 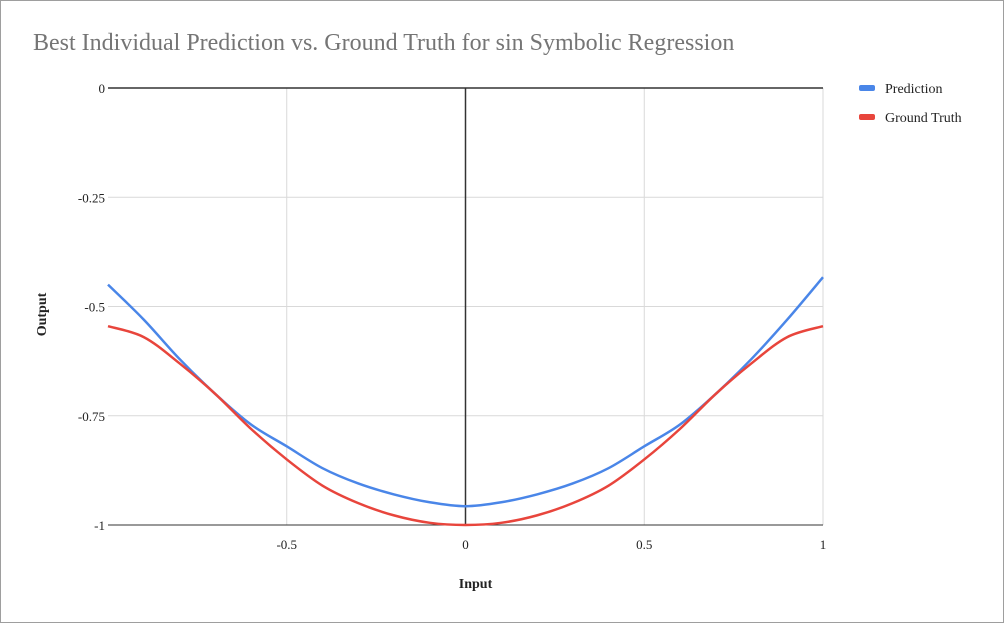 What do you see at coordinates (102, 88) in the screenshot?
I see `y-tick-label: 0` at bounding box center [102, 88].